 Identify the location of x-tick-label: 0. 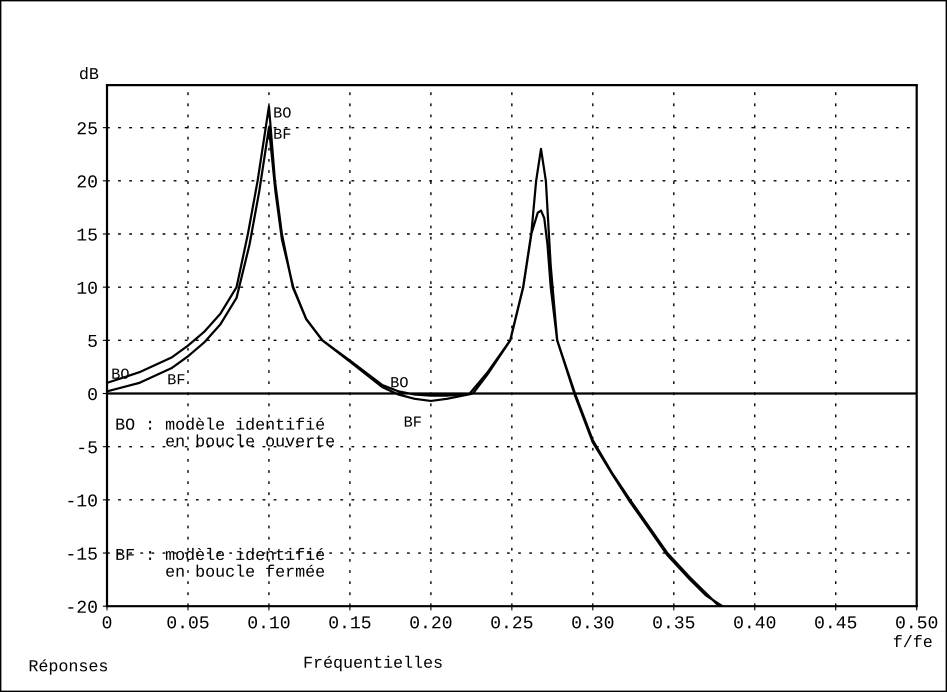
(107, 622).